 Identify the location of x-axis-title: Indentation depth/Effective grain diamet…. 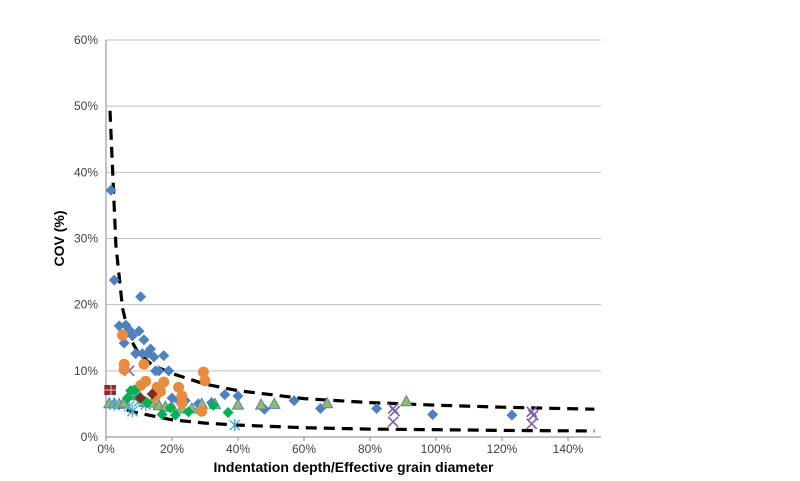
(353, 467).